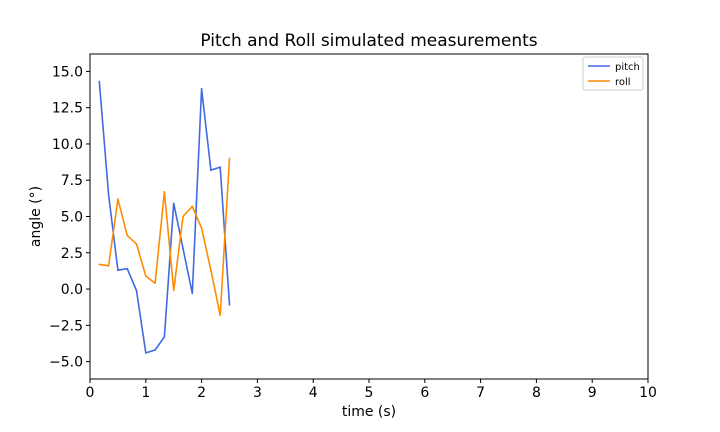 Image resolution: width=720 pixels, height=432 pixels. What do you see at coordinates (592, 393) in the screenshot?
I see `x-tick-label: 9` at bounding box center [592, 393].